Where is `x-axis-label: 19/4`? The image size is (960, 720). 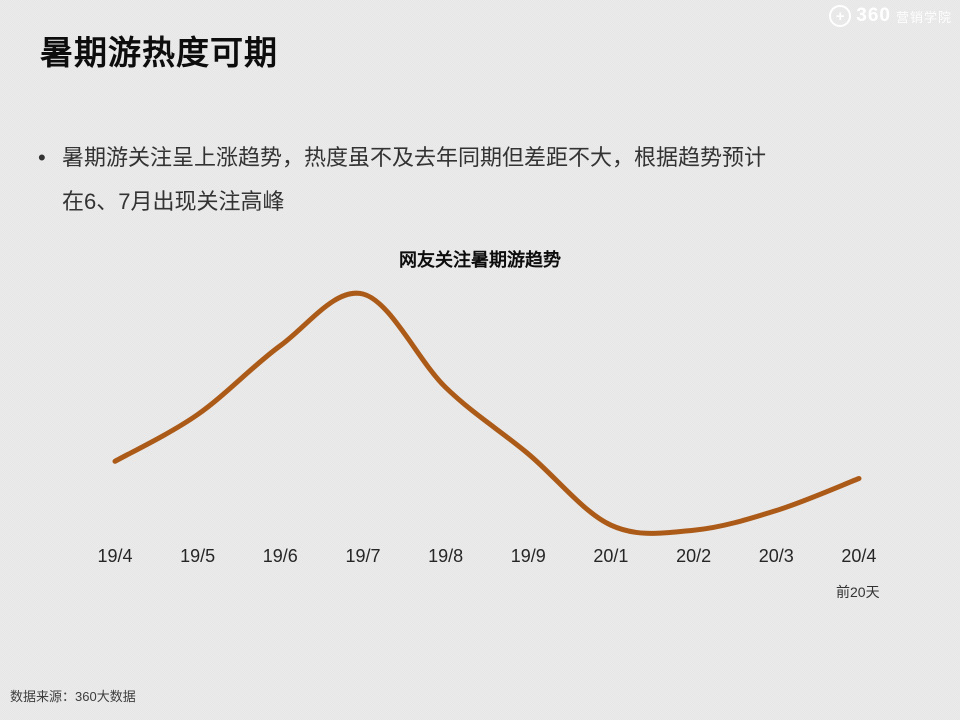
x-axis-label: 19/4 is located at coordinates (115, 556).